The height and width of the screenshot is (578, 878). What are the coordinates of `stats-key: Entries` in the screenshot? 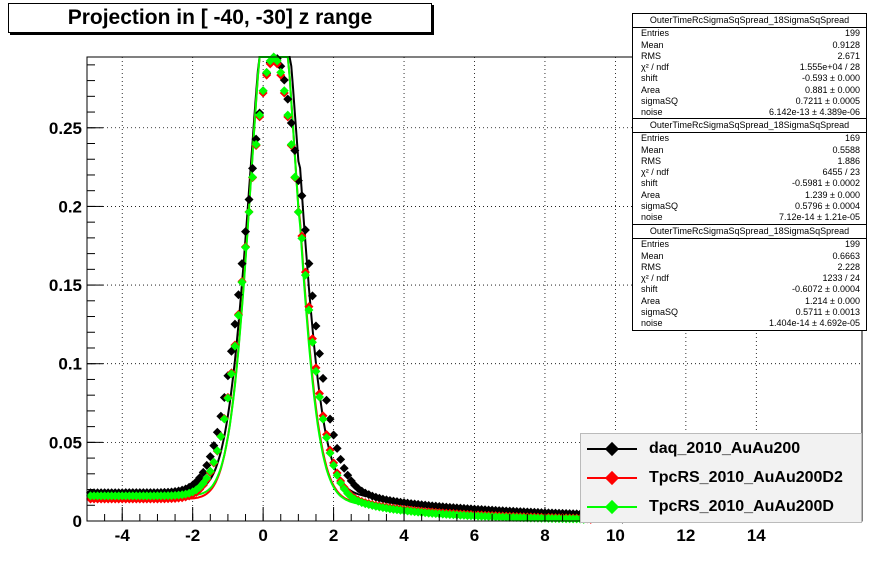 It's located at (655, 138).